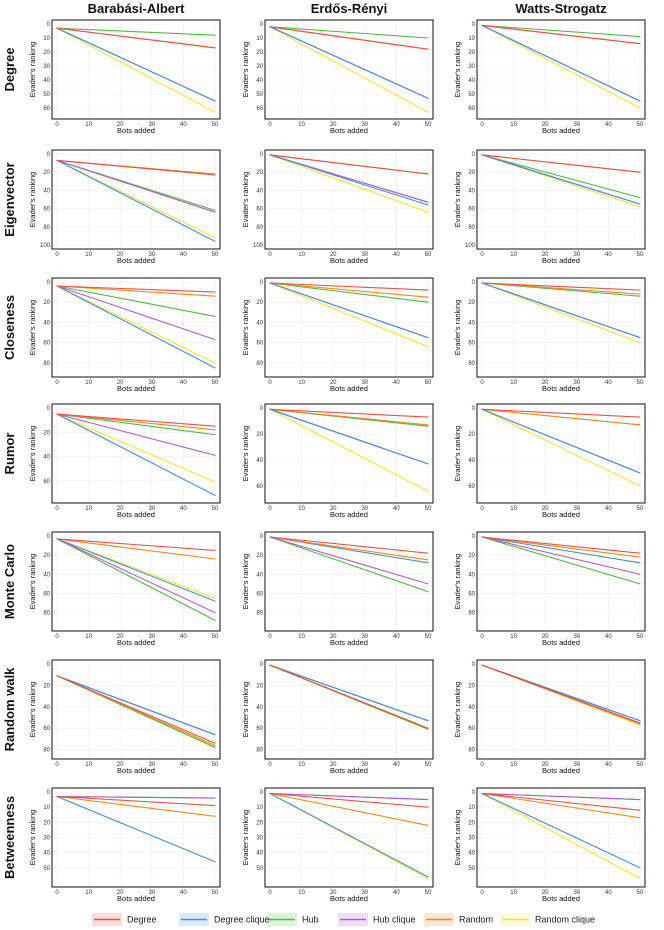  I want to click on legend-label: Random clique, so click(565, 920).